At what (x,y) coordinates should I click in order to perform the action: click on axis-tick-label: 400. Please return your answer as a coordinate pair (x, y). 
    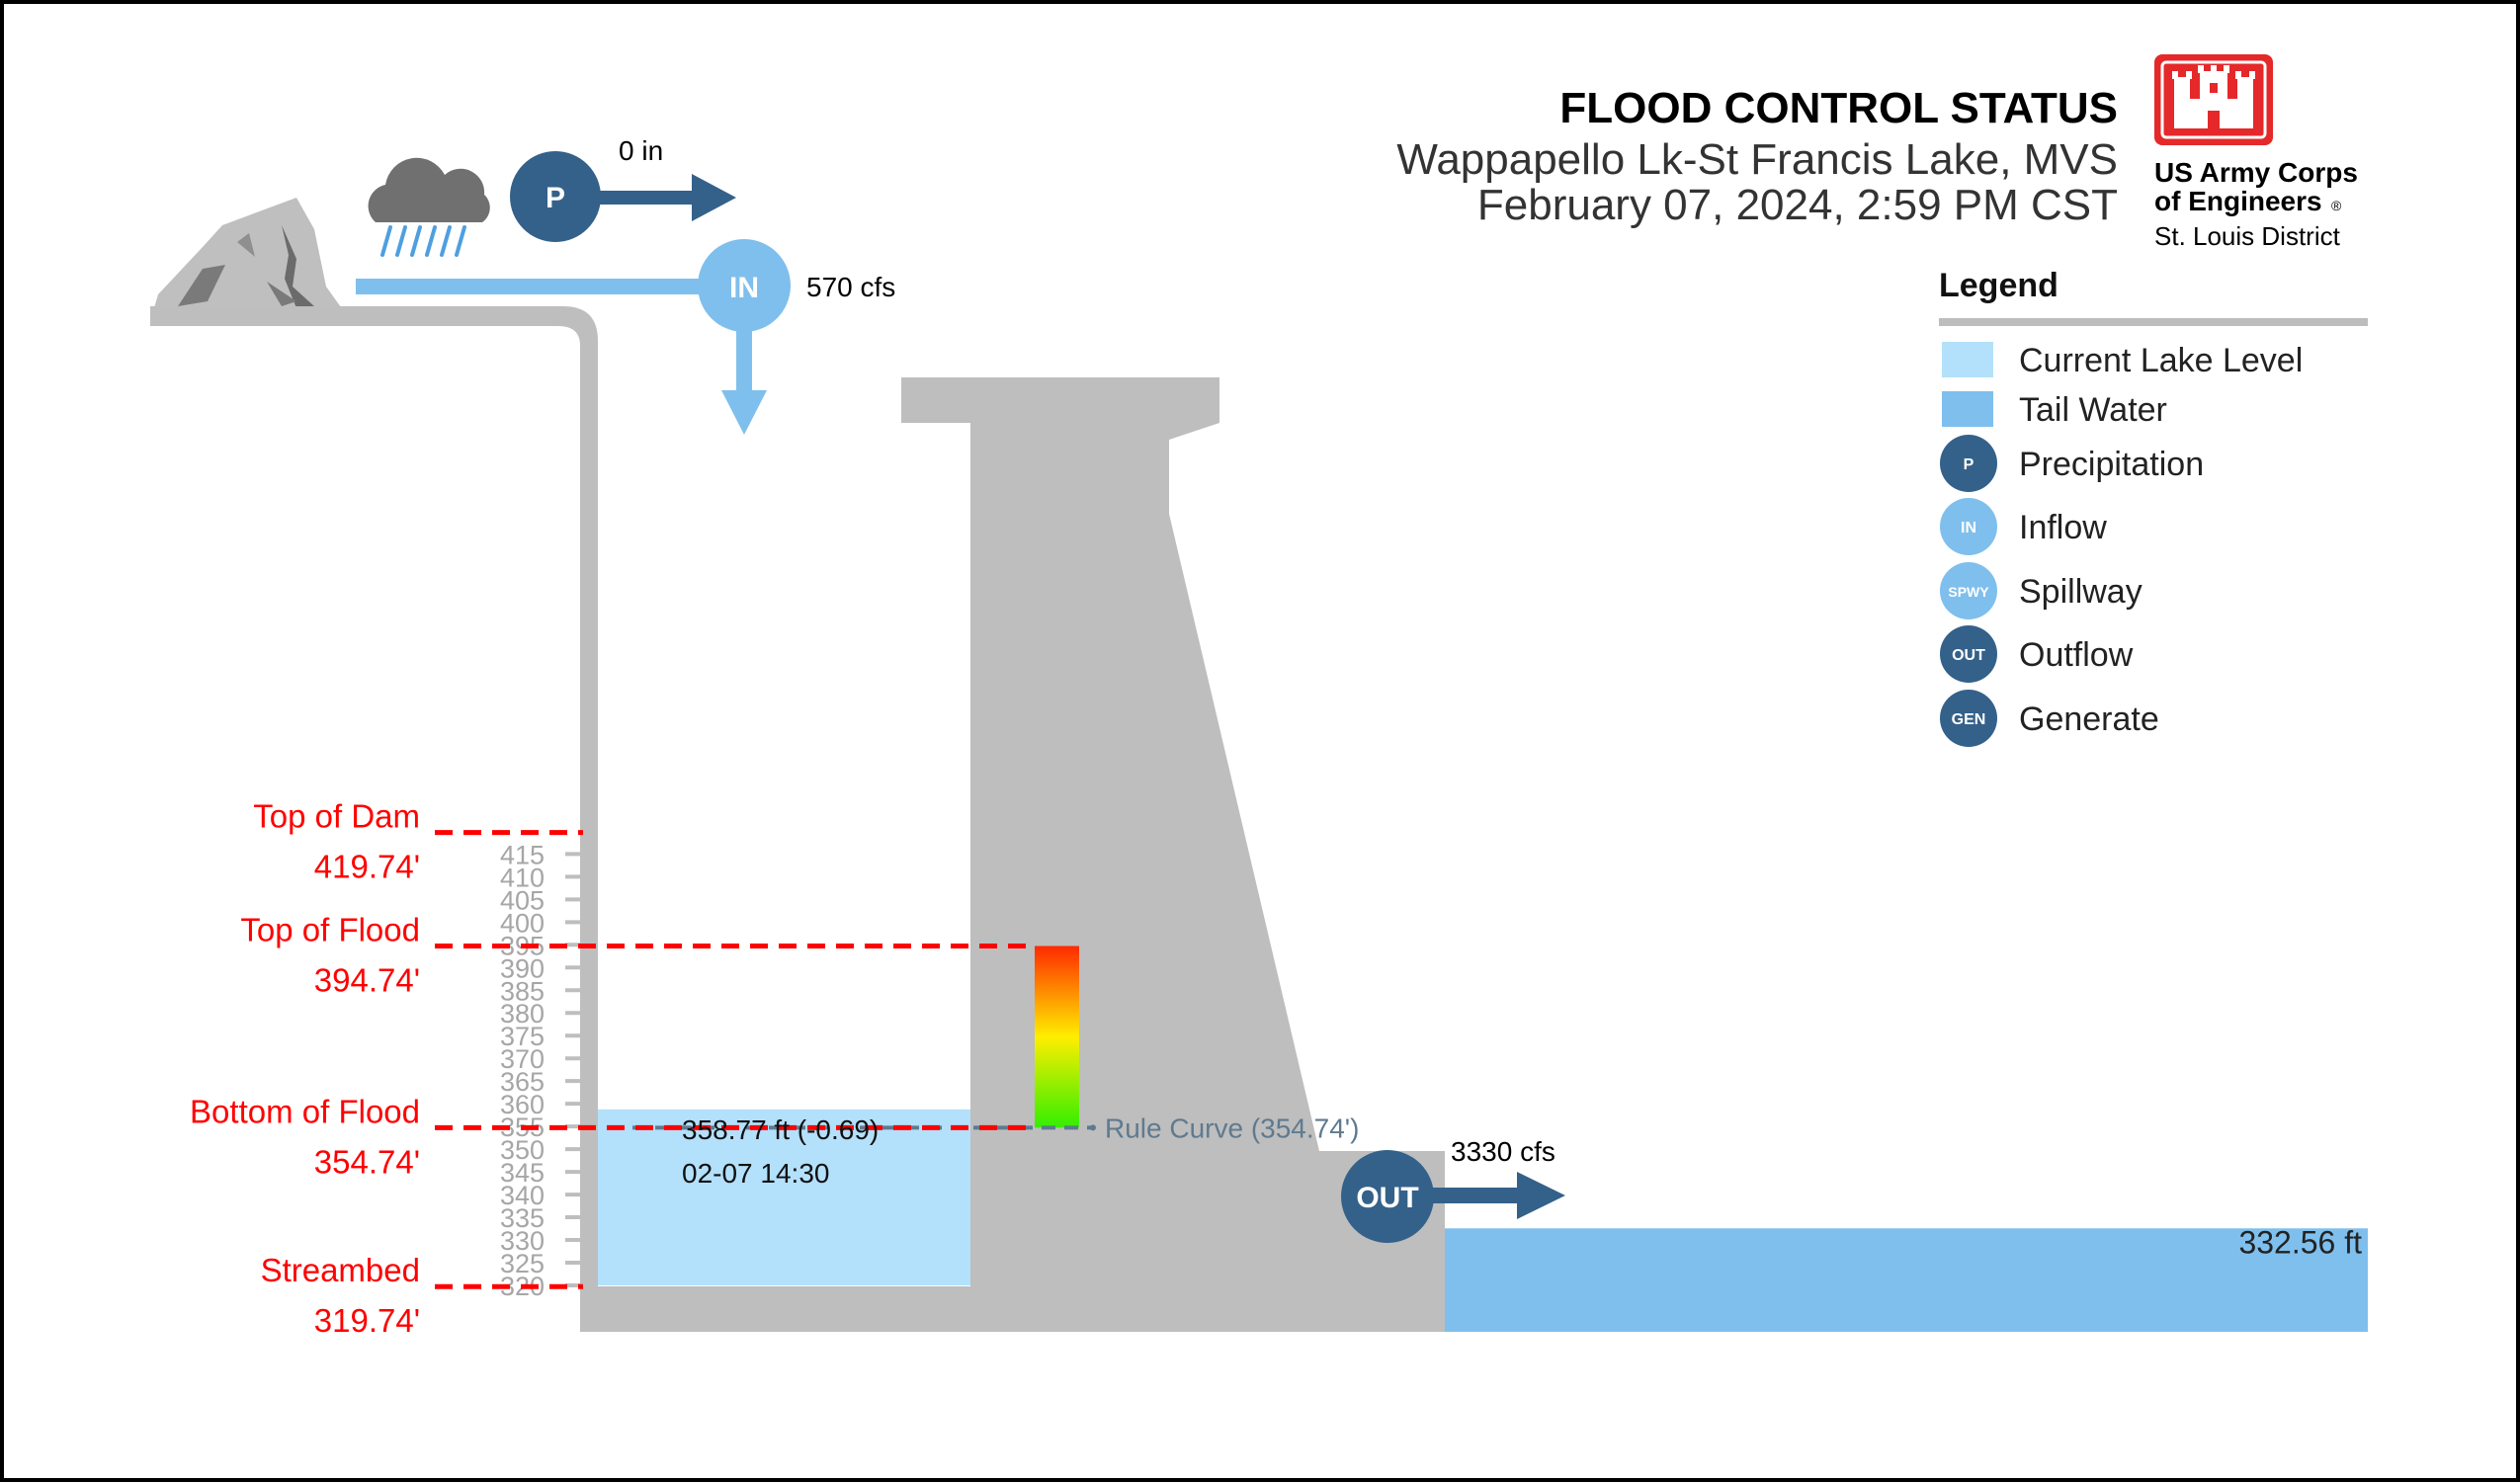
    Looking at the image, I should click on (522, 923).